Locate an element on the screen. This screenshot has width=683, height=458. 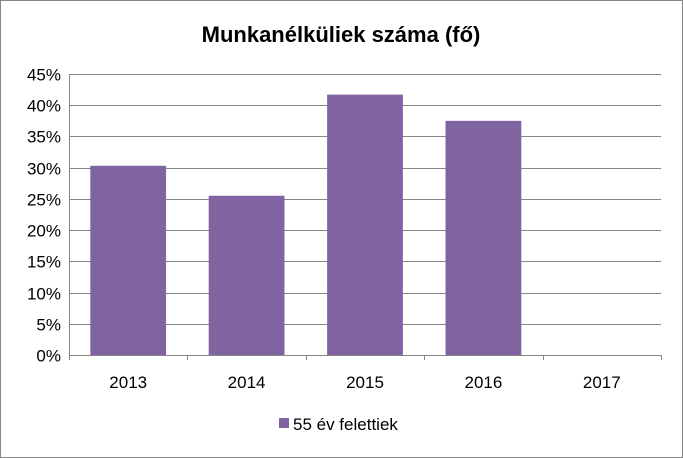
y-tick-label: 35% is located at coordinates (44, 137).